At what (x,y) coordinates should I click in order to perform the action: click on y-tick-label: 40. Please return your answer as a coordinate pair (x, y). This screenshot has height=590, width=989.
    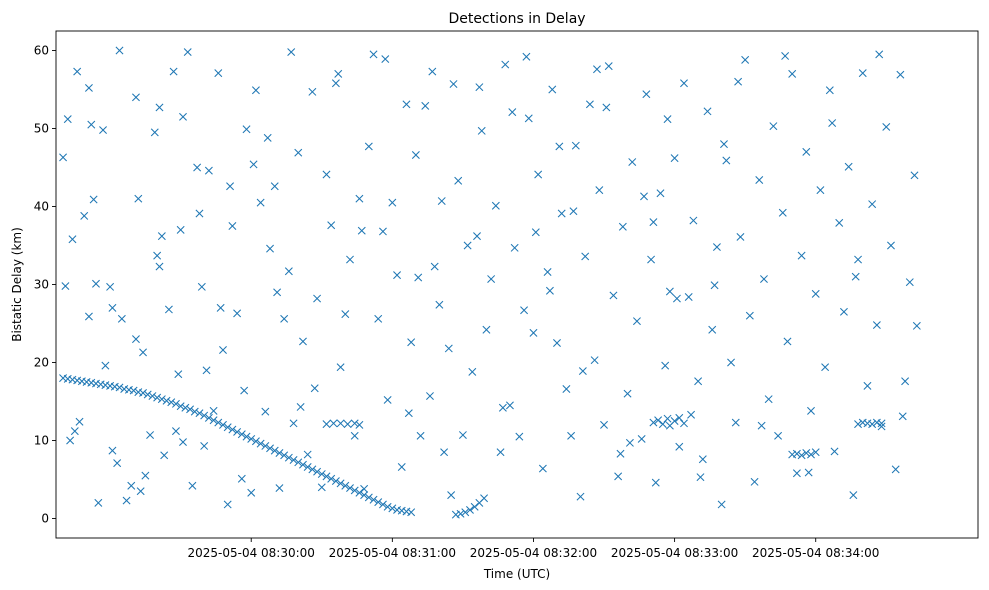
    Looking at the image, I should click on (41, 207).